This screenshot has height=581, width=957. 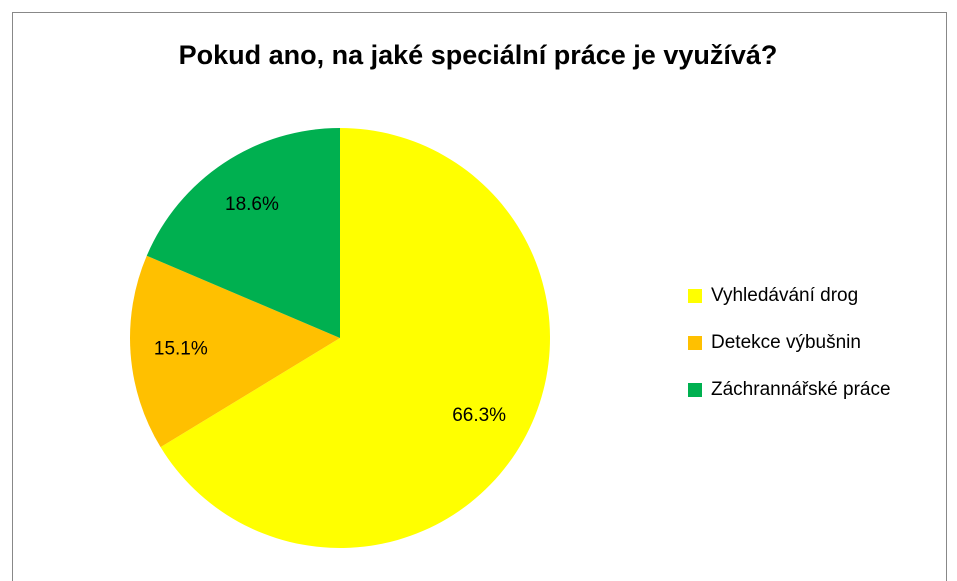 What do you see at coordinates (252, 204) in the screenshot?
I see `data-label: 18.6%` at bounding box center [252, 204].